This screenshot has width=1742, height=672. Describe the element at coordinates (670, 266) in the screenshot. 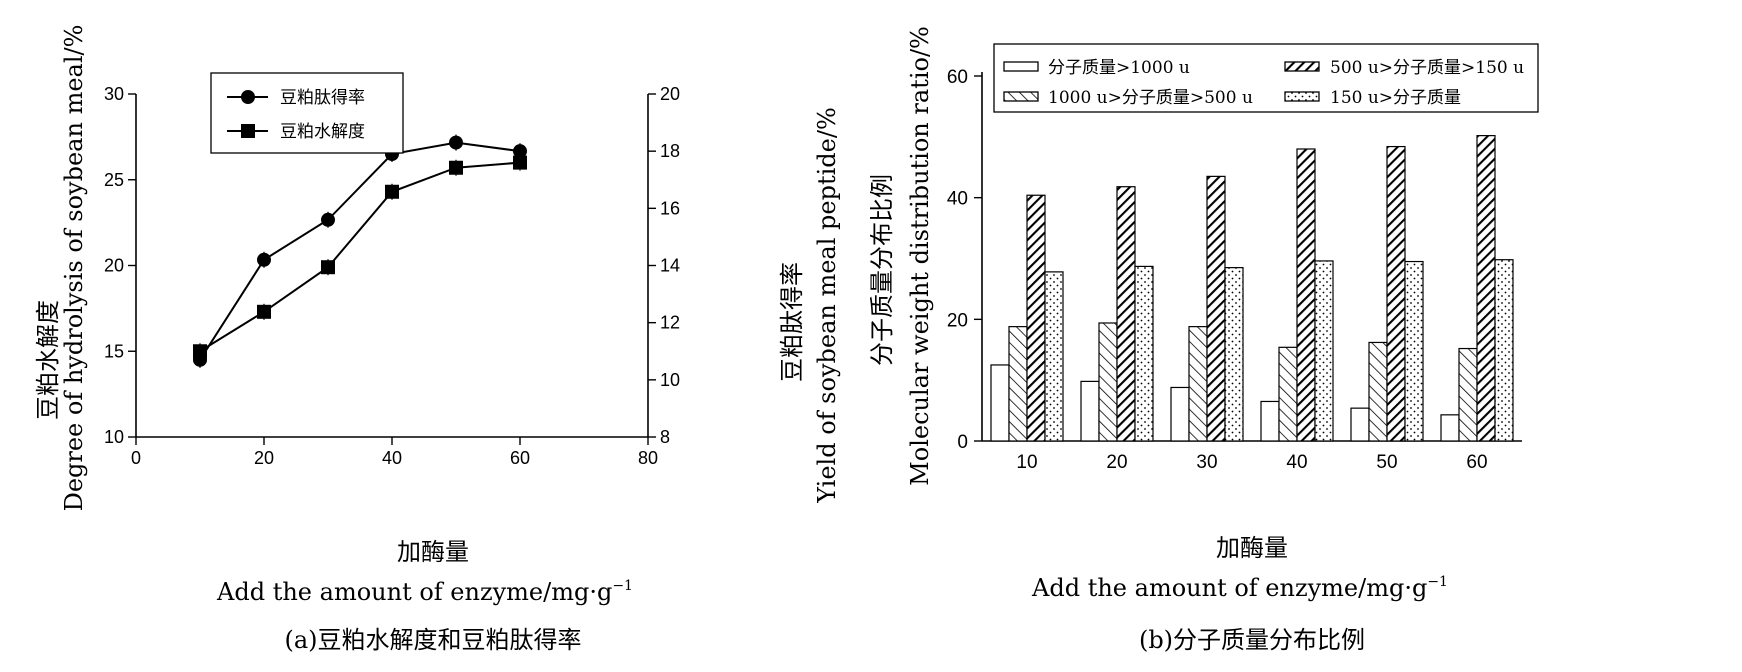

I see `y-right-tick-label: 14` at that location.